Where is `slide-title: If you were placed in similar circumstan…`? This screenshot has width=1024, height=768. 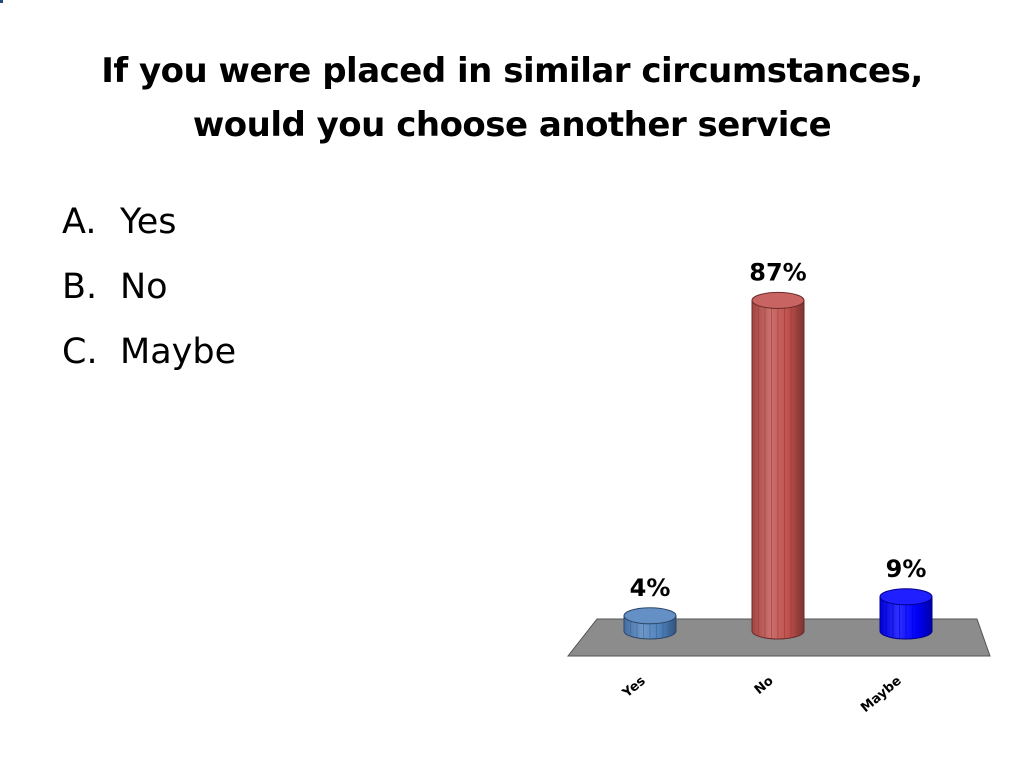 slide-title: If you were placed in similar circumstan… is located at coordinates (512, 98).